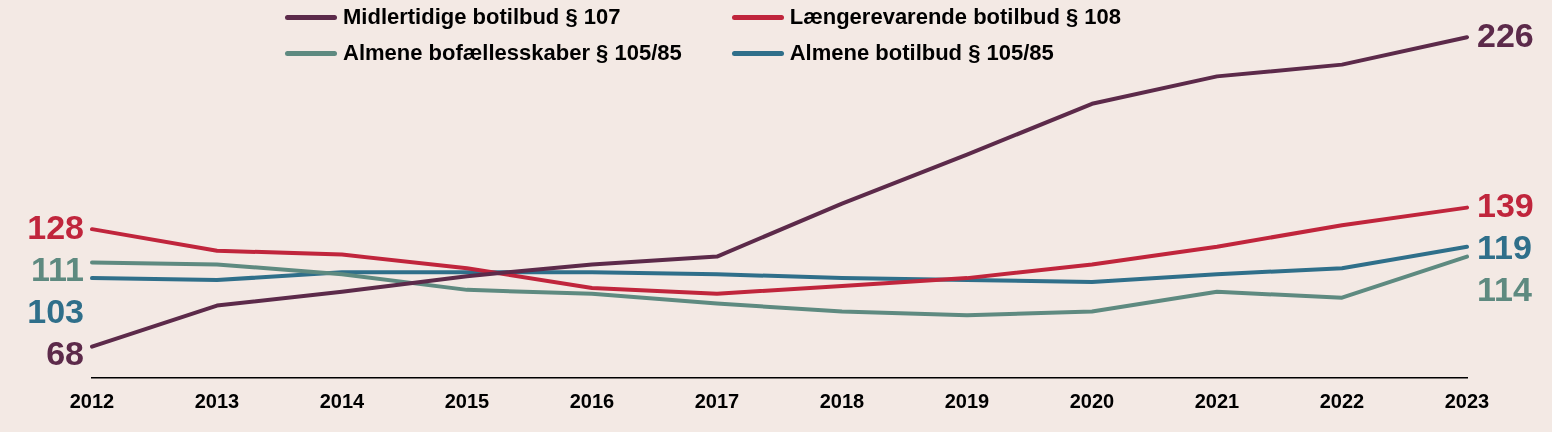 The width and height of the screenshot is (1552, 432). What do you see at coordinates (1217, 400) in the screenshot?
I see `x-tick-label: 2021` at bounding box center [1217, 400].